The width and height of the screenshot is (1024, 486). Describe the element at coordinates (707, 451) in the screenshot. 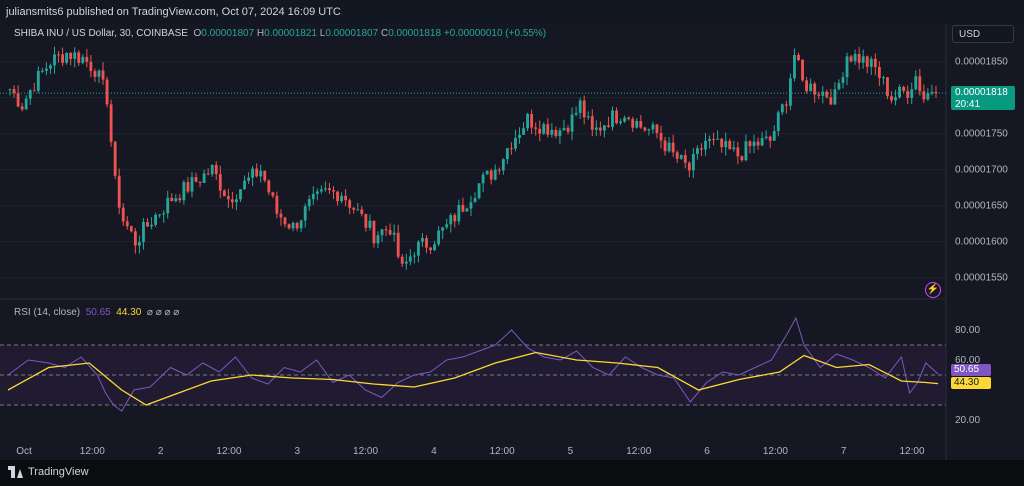

I see `time-tick-label: 6` at that location.